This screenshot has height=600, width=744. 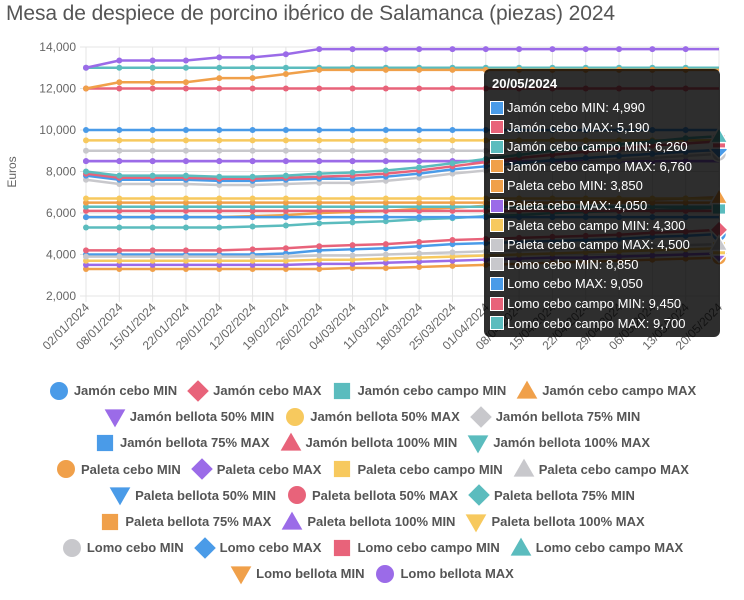 I want to click on legend-item: Lomo bellota MAX, so click(x=444, y=574).